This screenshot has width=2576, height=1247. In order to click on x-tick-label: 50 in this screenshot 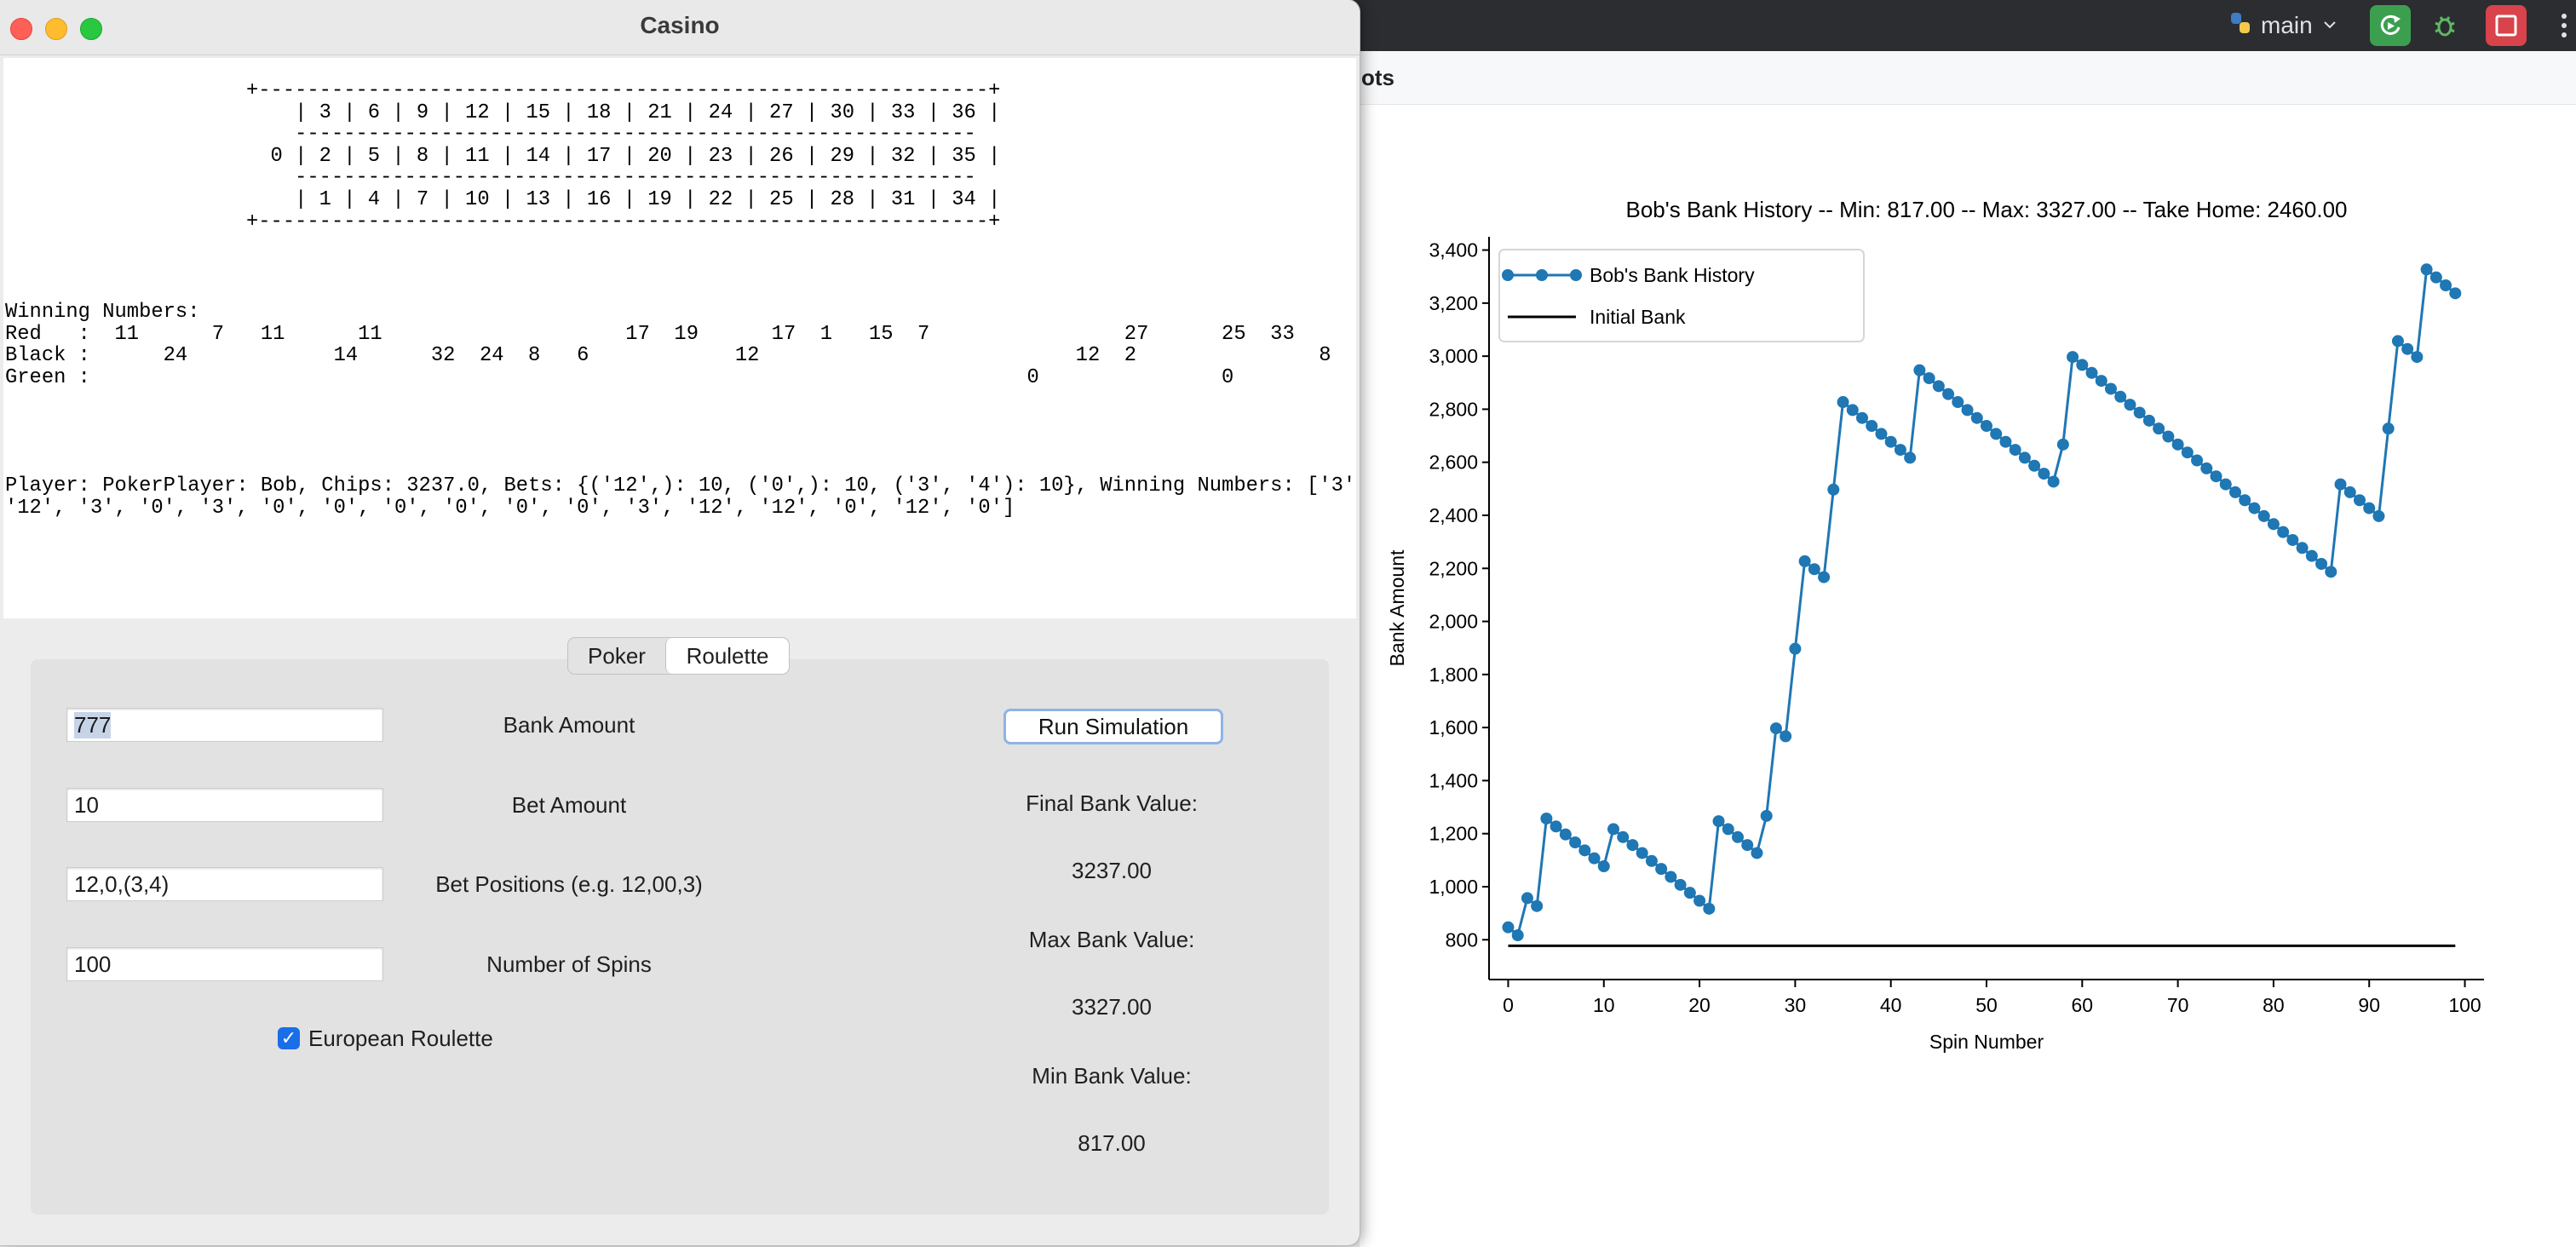, I will do `click(1987, 1005)`.